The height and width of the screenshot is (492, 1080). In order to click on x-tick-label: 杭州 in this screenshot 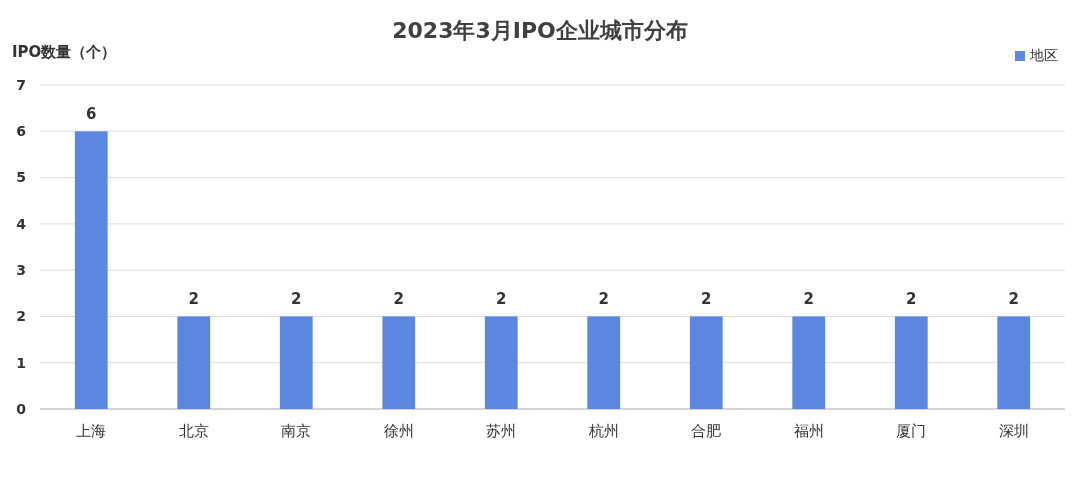, I will do `click(603, 431)`.